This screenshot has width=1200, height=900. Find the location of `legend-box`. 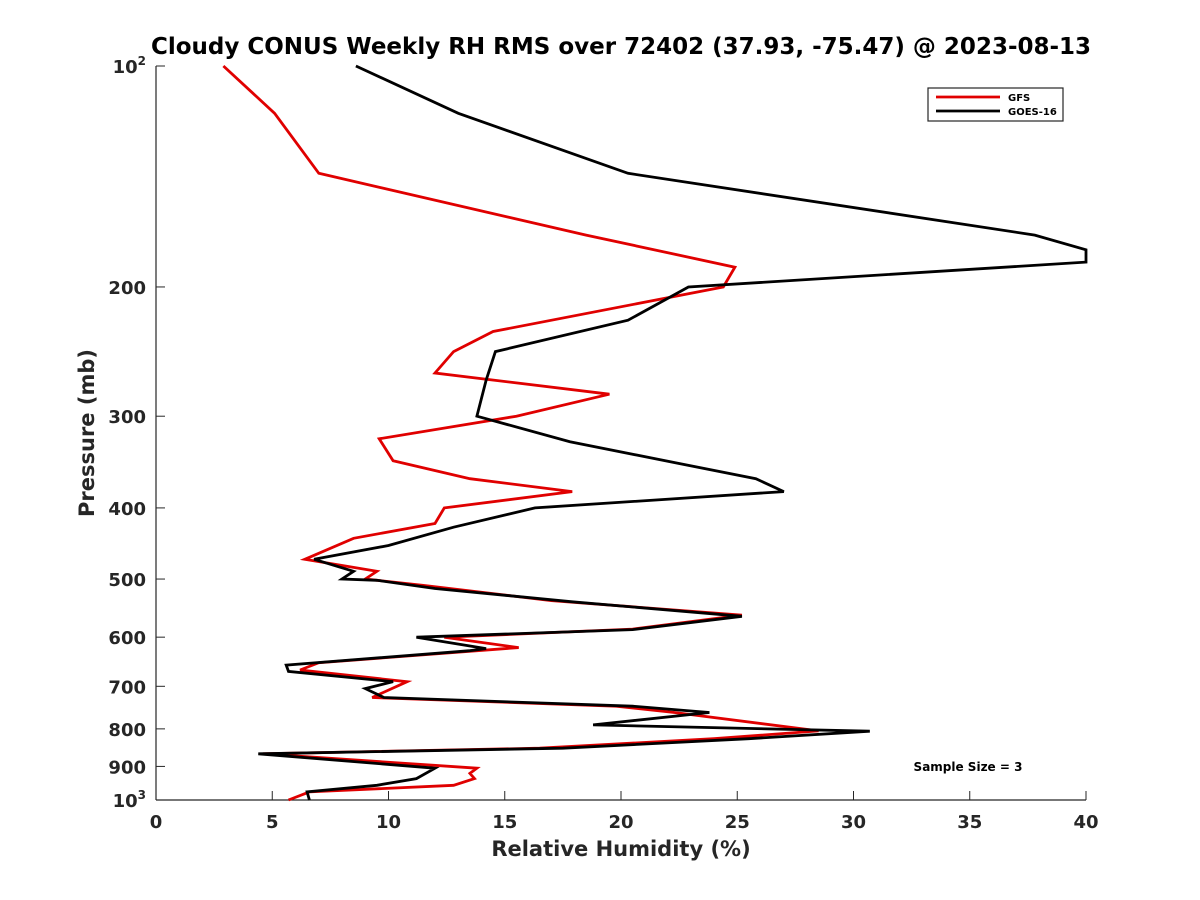

legend-box is located at coordinates (995, 104).